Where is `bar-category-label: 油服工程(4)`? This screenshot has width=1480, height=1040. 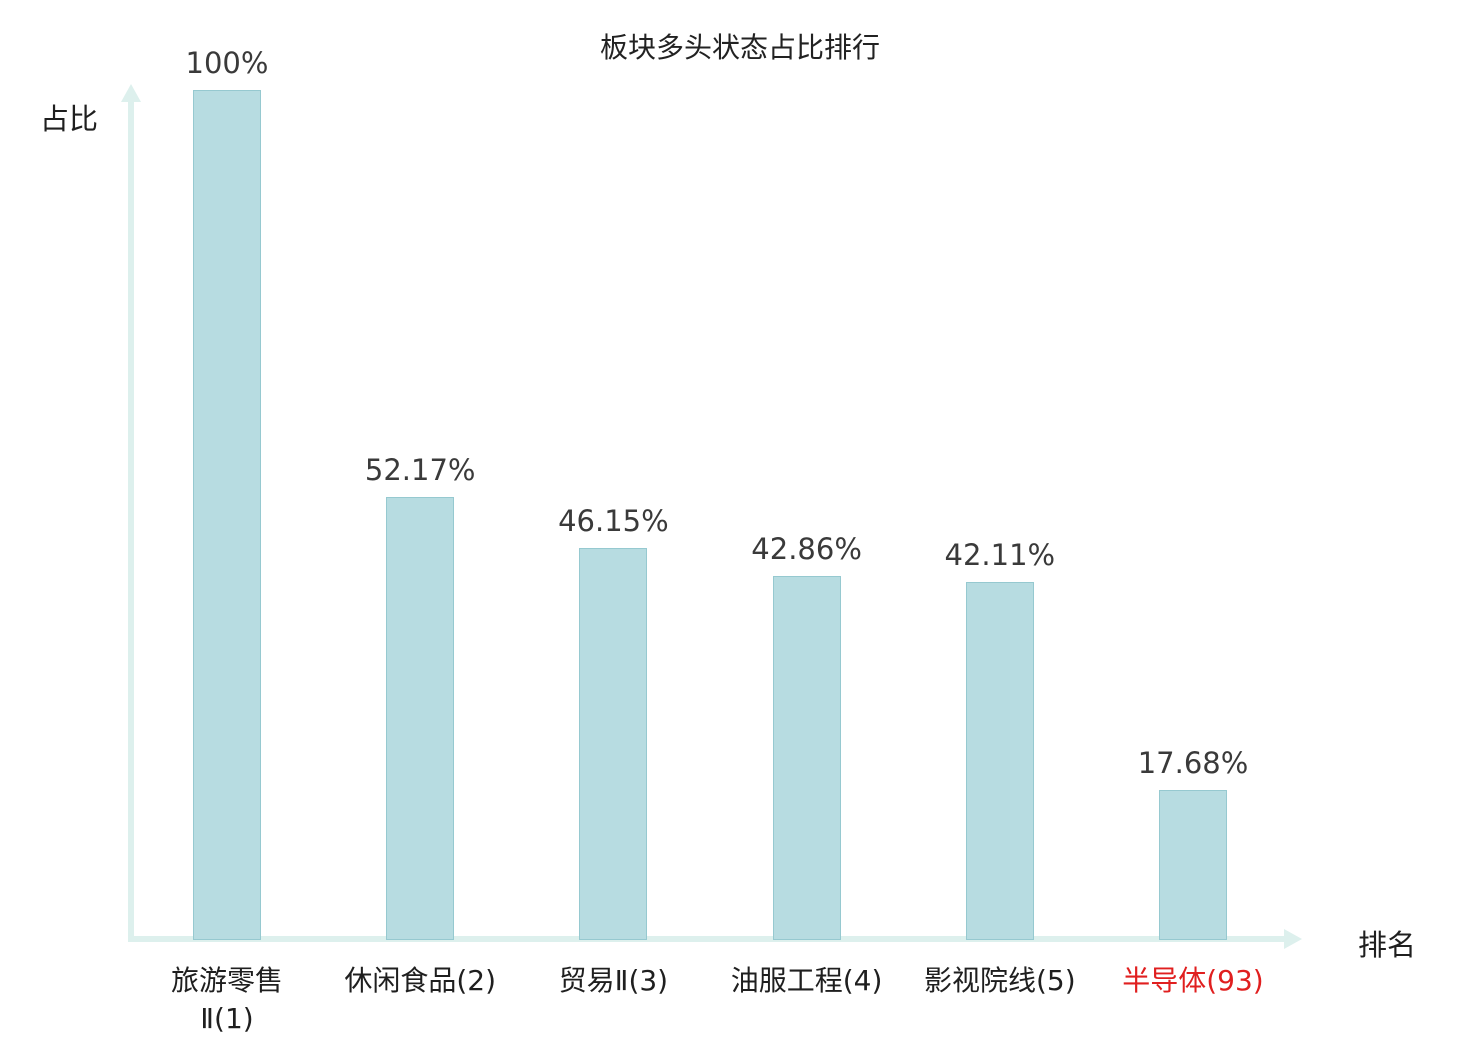 bar-category-label: 油服工程(4) is located at coordinates (806, 980).